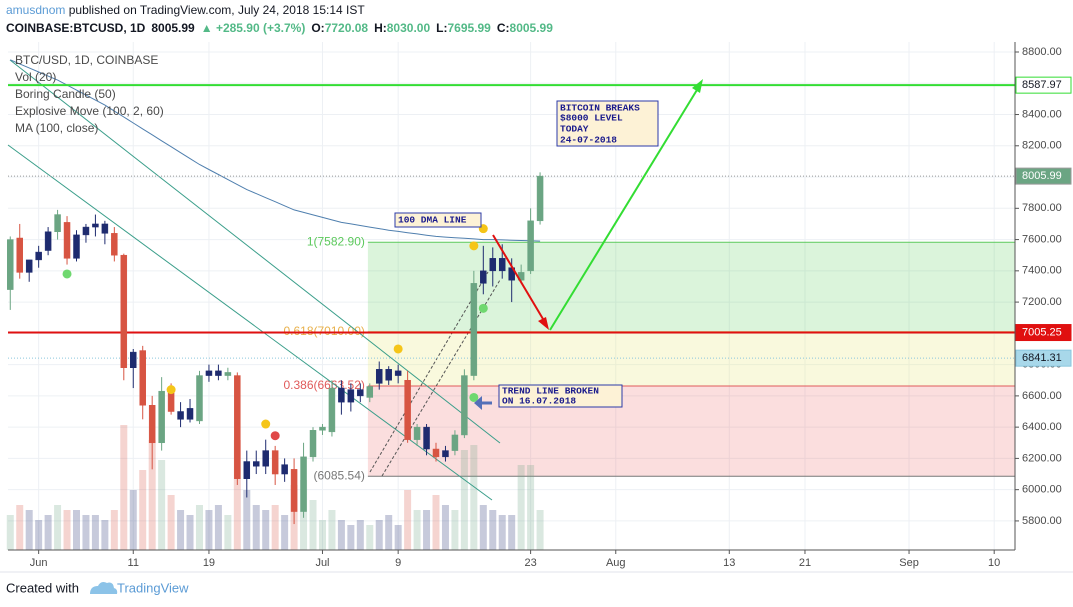 This screenshot has width=1073, height=607. Describe the element at coordinates (323, 331) in the screenshot. I see `fib-label: 0.618(7010.00)` at that location.